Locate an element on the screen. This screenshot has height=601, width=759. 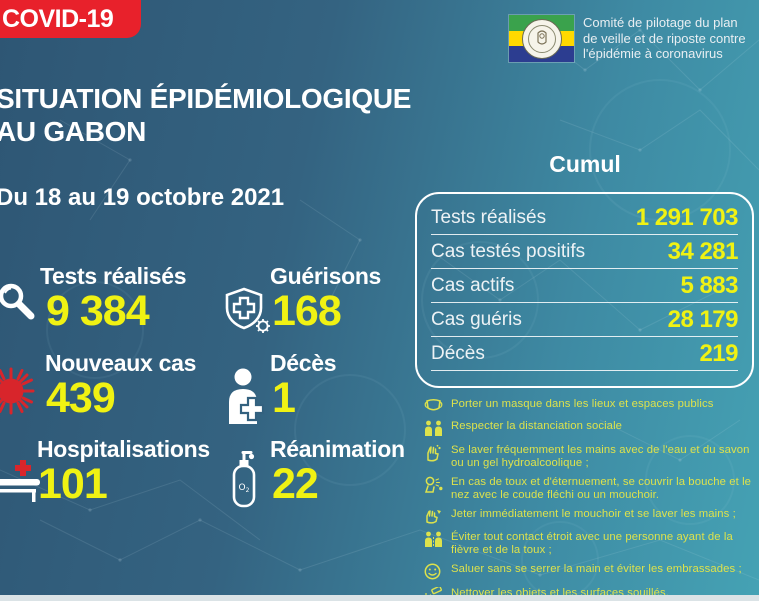
table-row: Cas actifs 5 883 is located at coordinates (584, 286).